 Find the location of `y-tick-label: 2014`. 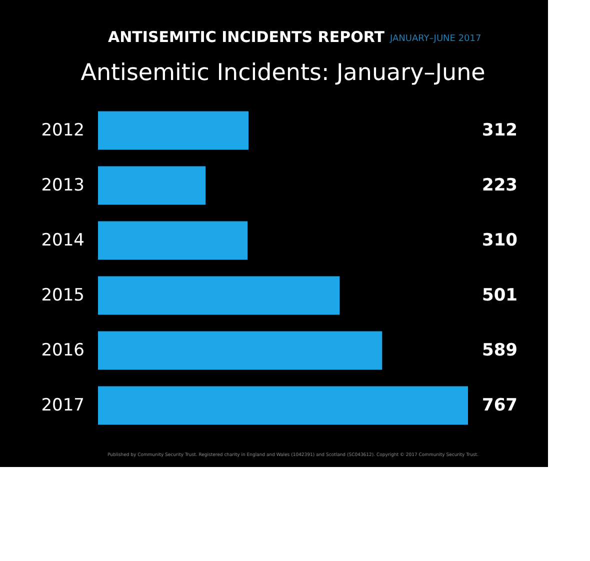

y-tick-label: 2014 is located at coordinates (62, 240).